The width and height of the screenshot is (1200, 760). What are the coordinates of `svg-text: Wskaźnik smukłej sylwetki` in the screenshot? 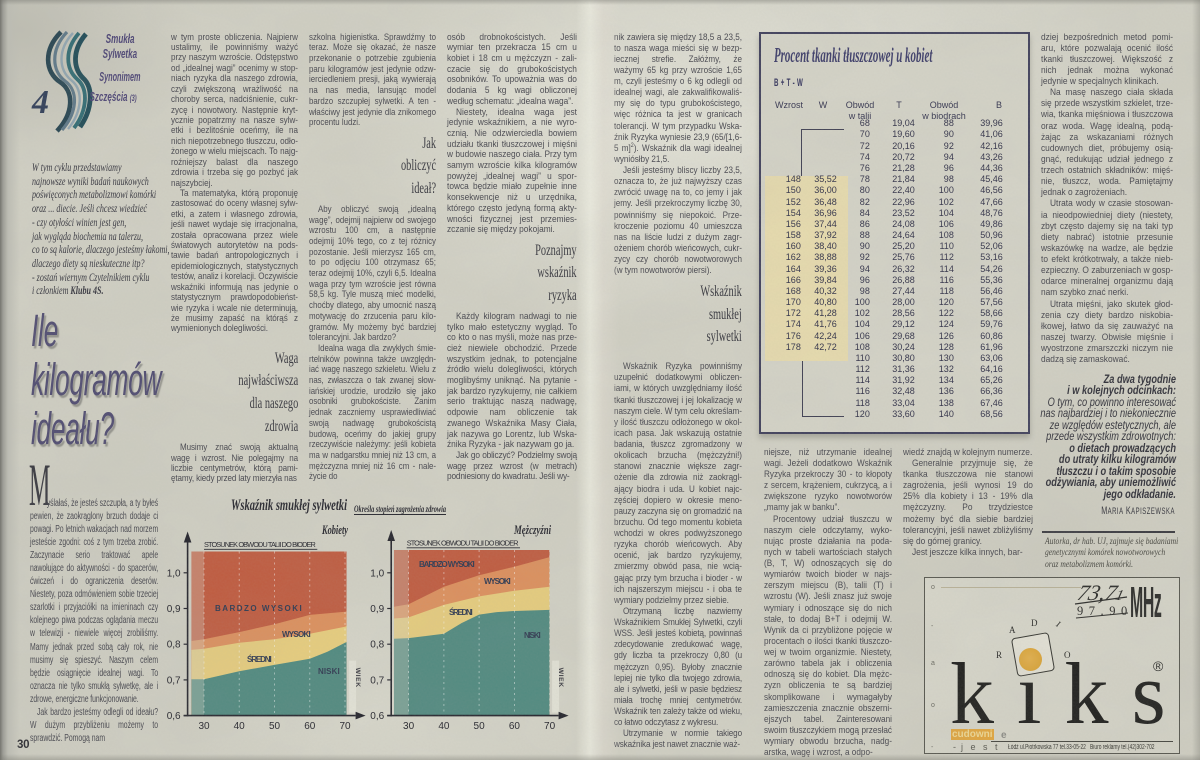 It's located at (289, 505).